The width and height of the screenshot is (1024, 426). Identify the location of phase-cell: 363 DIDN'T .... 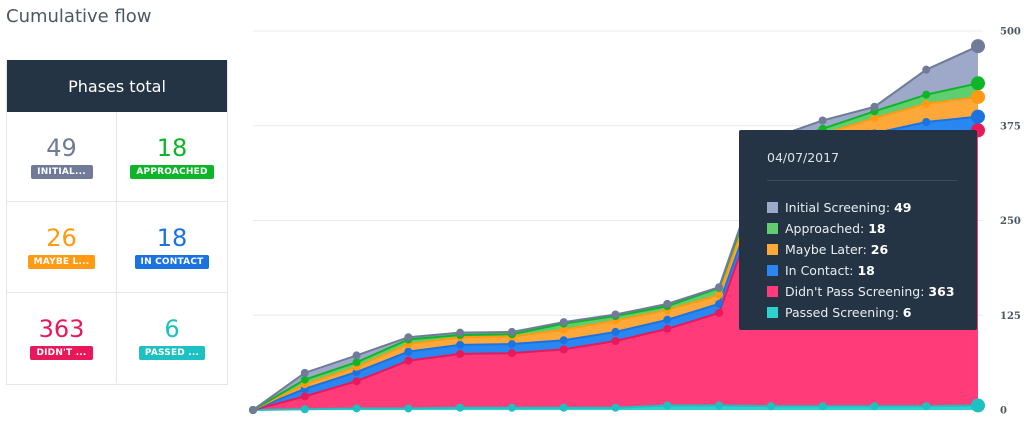
(62, 338).